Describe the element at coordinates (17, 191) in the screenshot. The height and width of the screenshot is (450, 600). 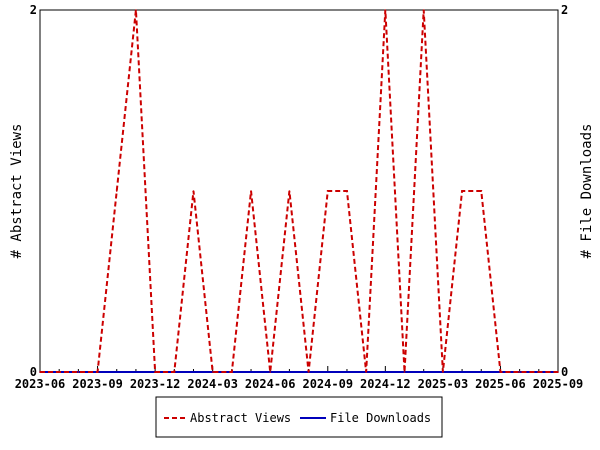
I see `y-axis-label: # Abstract Views` at that location.